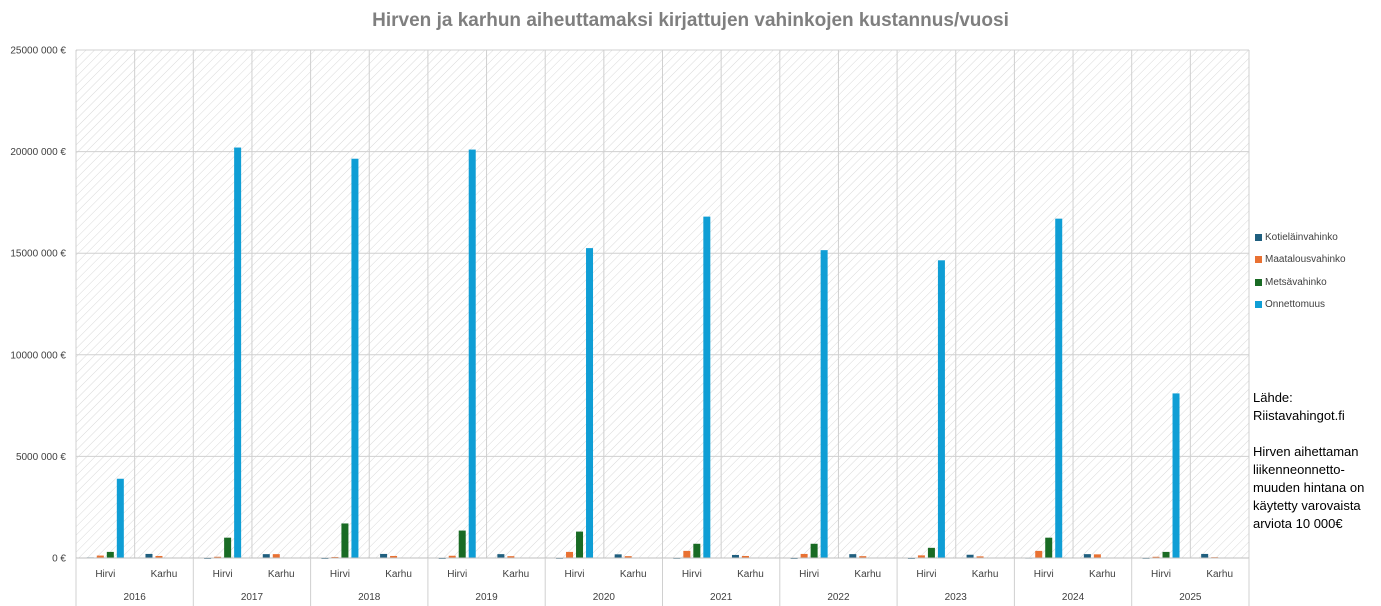  What do you see at coordinates (838, 597) in the screenshot?
I see `x-tick-label-year: 2022` at bounding box center [838, 597].